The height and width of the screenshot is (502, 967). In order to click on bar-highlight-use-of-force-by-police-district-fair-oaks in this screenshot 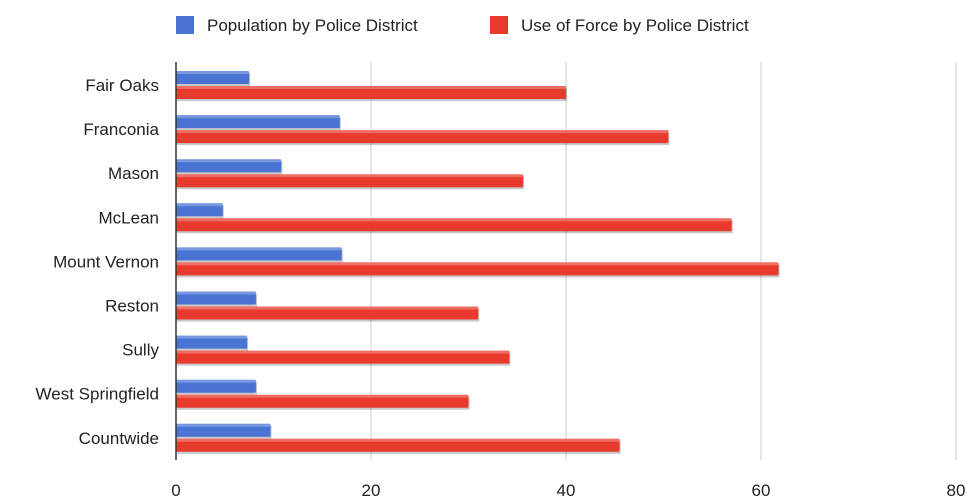, I will do `click(371, 87)`.